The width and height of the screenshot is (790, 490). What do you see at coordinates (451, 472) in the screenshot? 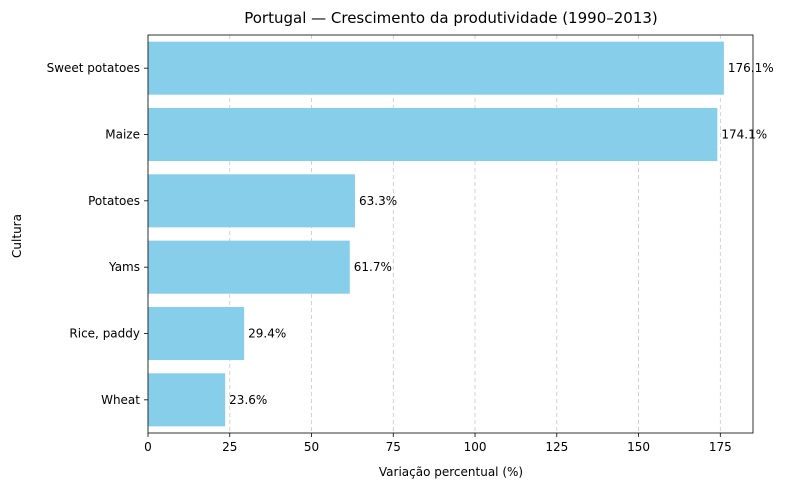
I see `x-axis-label: Variação percentual (%)` at bounding box center [451, 472].